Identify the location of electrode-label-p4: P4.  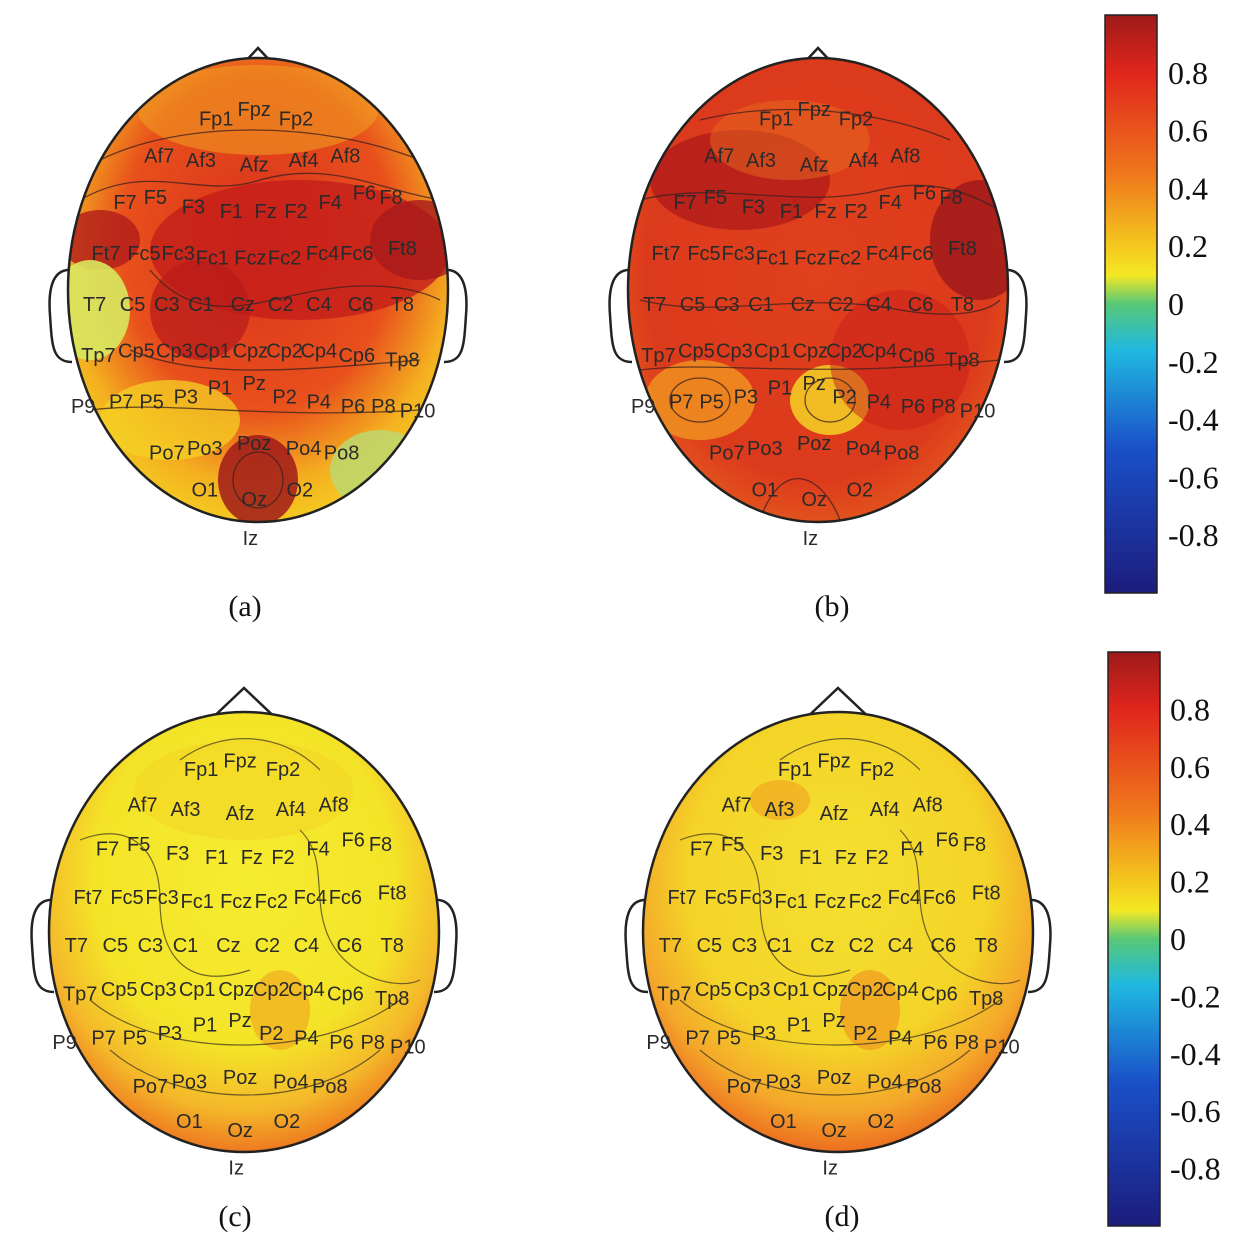
(319, 402).